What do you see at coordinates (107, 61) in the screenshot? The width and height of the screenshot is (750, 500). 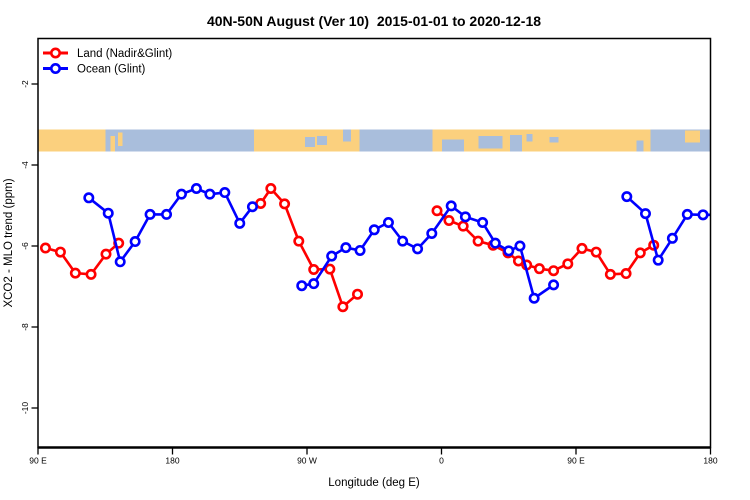 I see `legend: Land (Nadir&Glint) Ocean (Glint)` at bounding box center [107, 61].